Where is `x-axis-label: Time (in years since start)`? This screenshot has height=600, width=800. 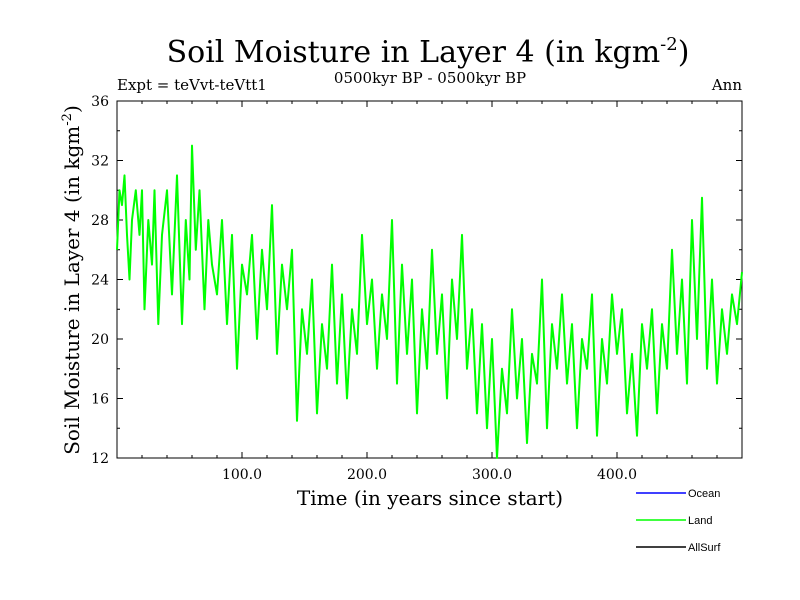
x-axis-label: Time (in years since start) is located at coordinates (430, 498).